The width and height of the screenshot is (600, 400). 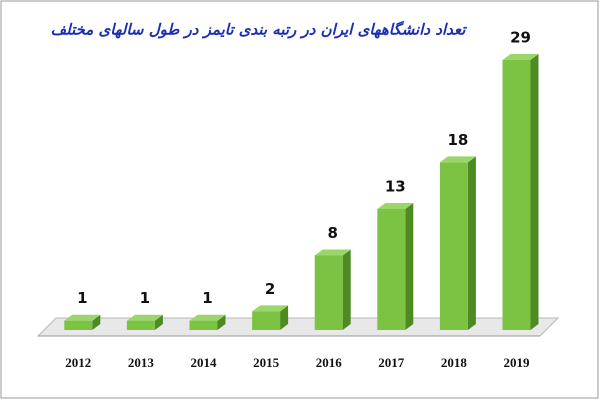 What do you see at coordinates (391, 362) in the screenshot?
I see `x-tick-label: 2017` at bounding box center [391, 362].